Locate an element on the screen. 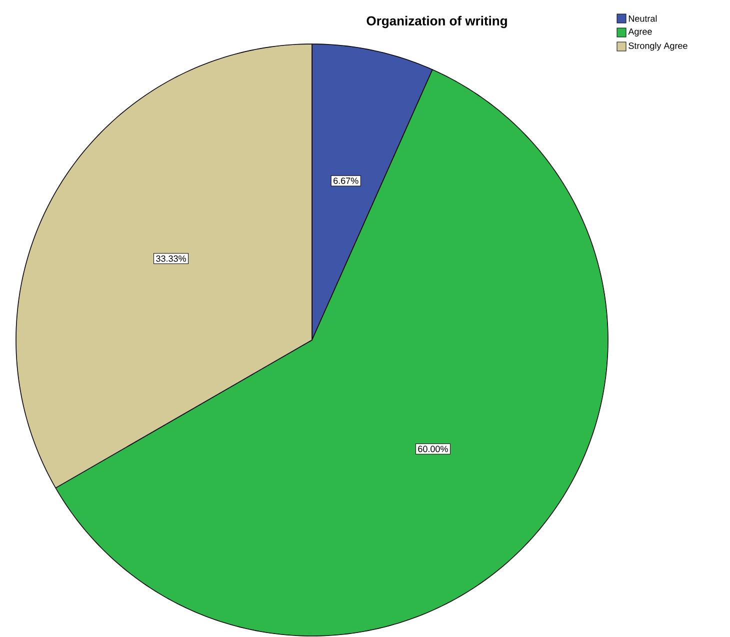 Image resolution: width=730 pixels, height=637 pixels. data-label: 6.67% is located at coordinates (346, 181).